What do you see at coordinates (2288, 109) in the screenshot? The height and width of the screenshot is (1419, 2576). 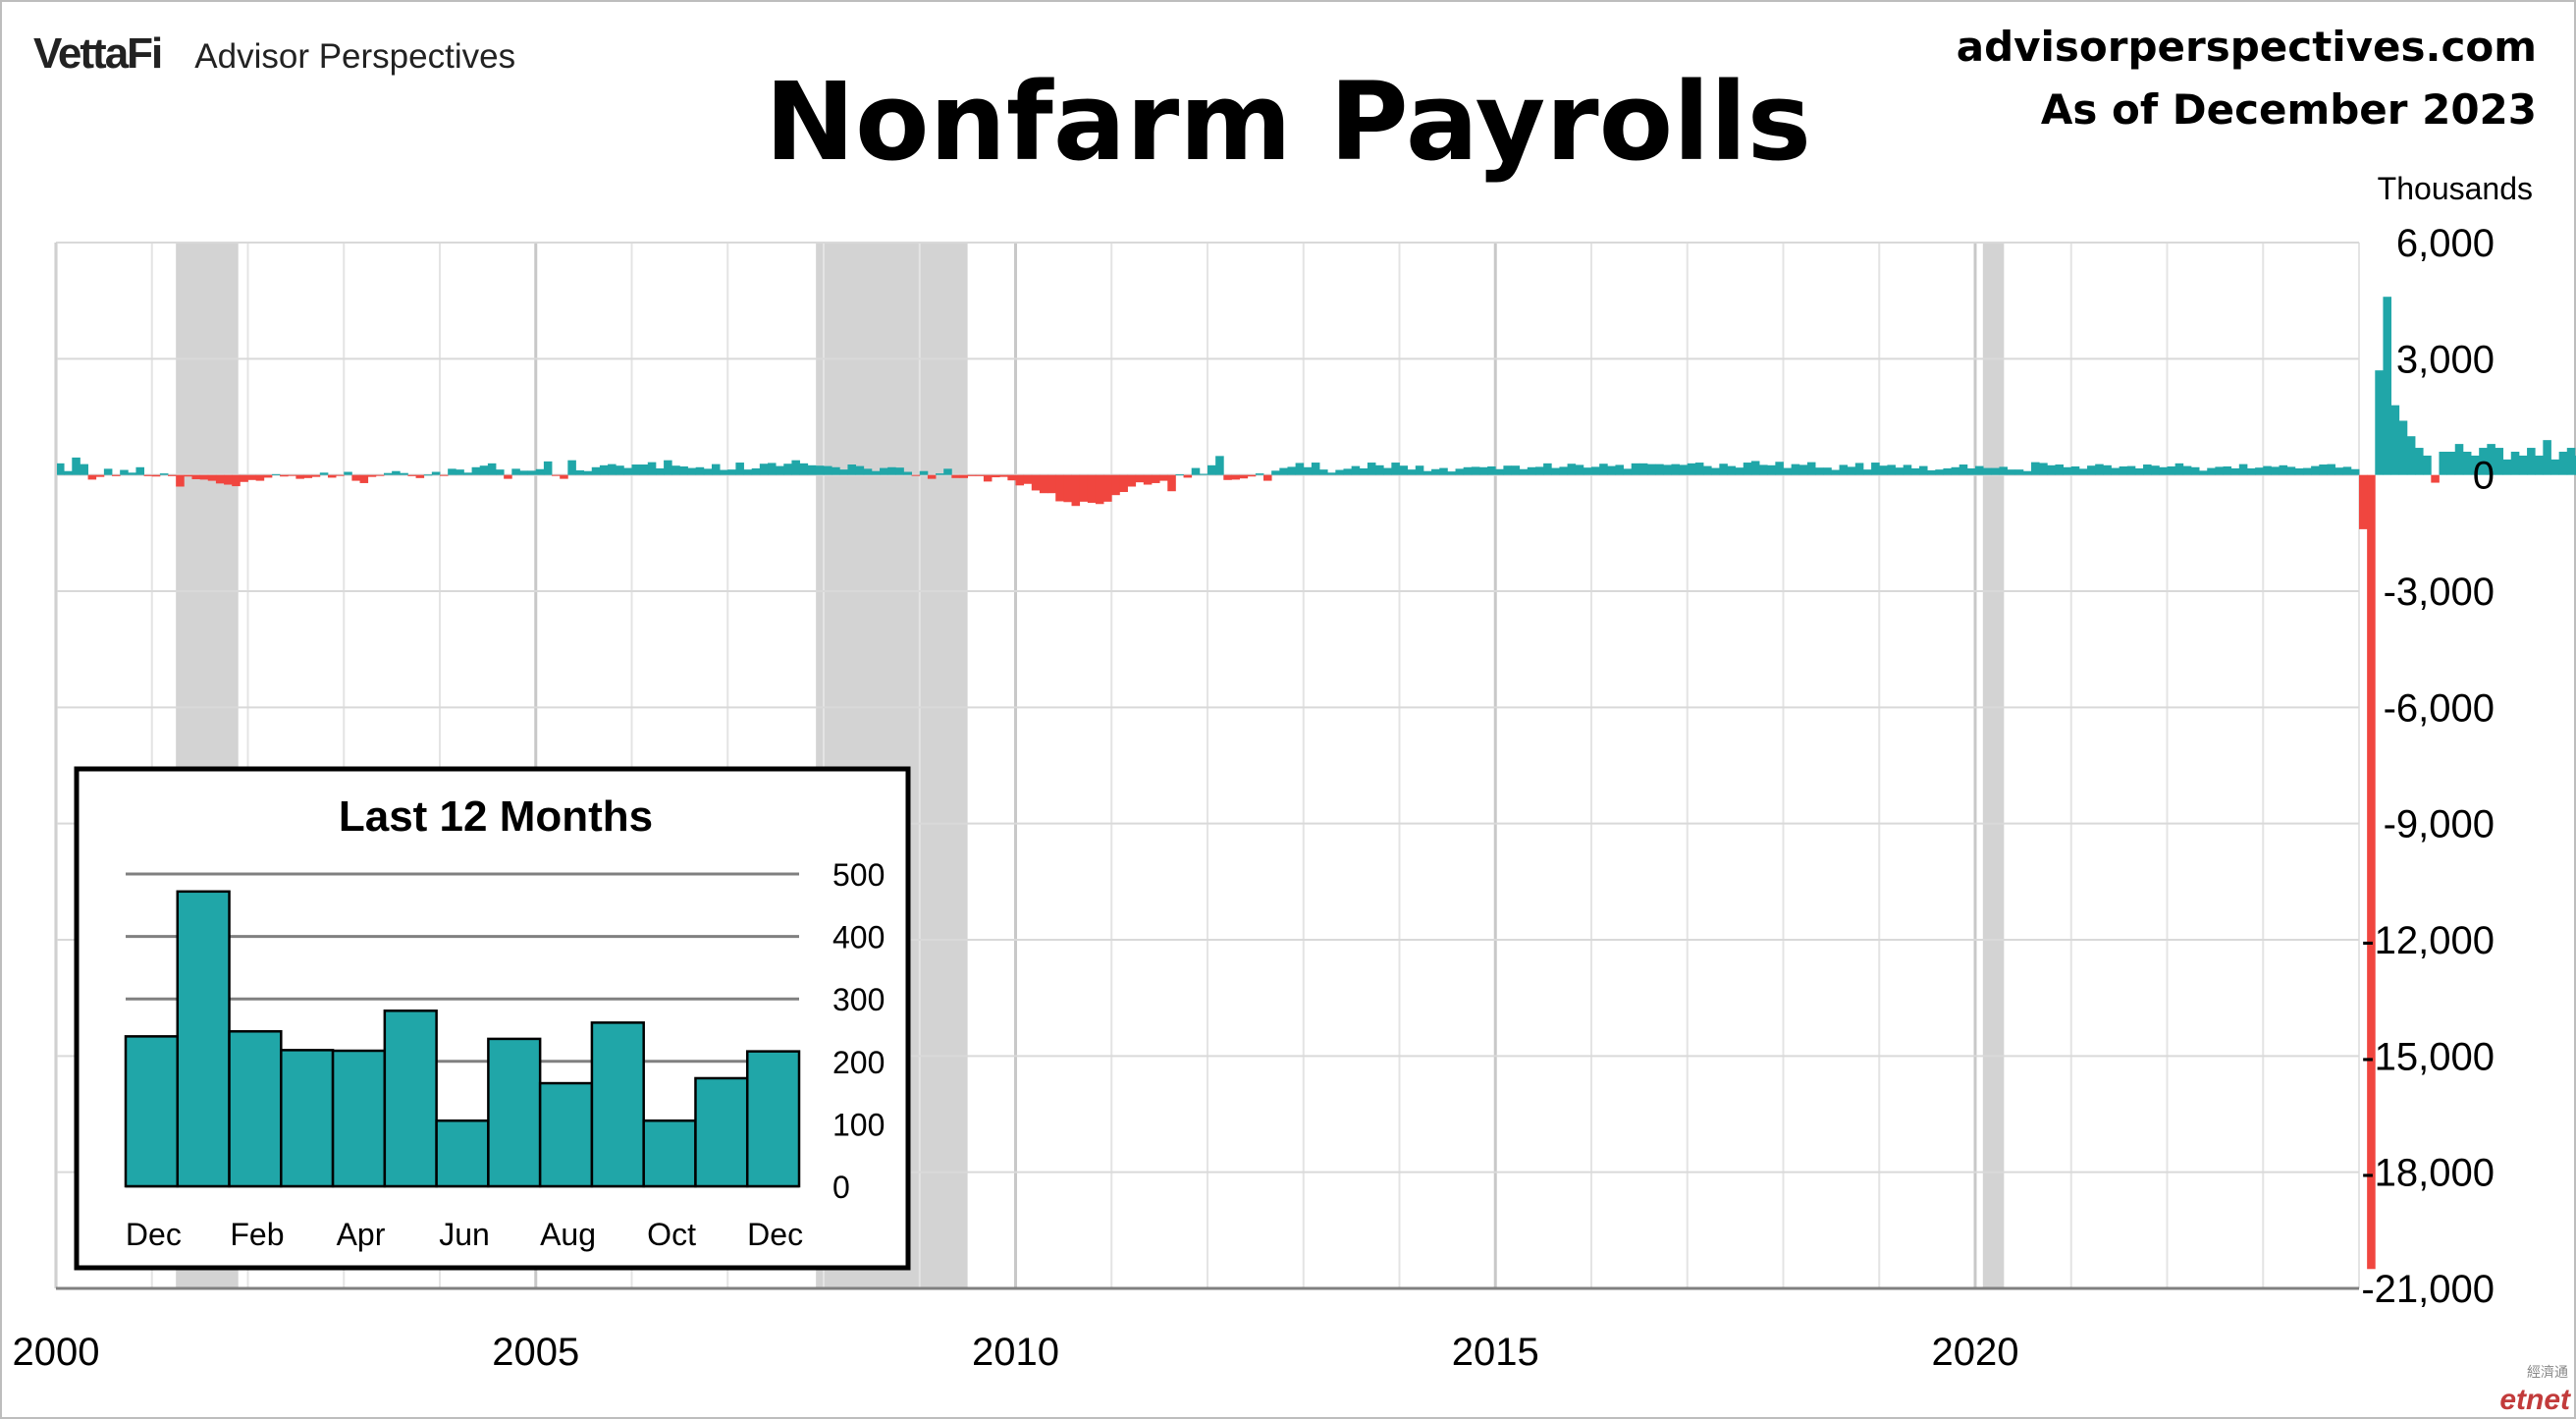 I see `as-of-date: As of December 2023` at bounding box center [2288, 109].